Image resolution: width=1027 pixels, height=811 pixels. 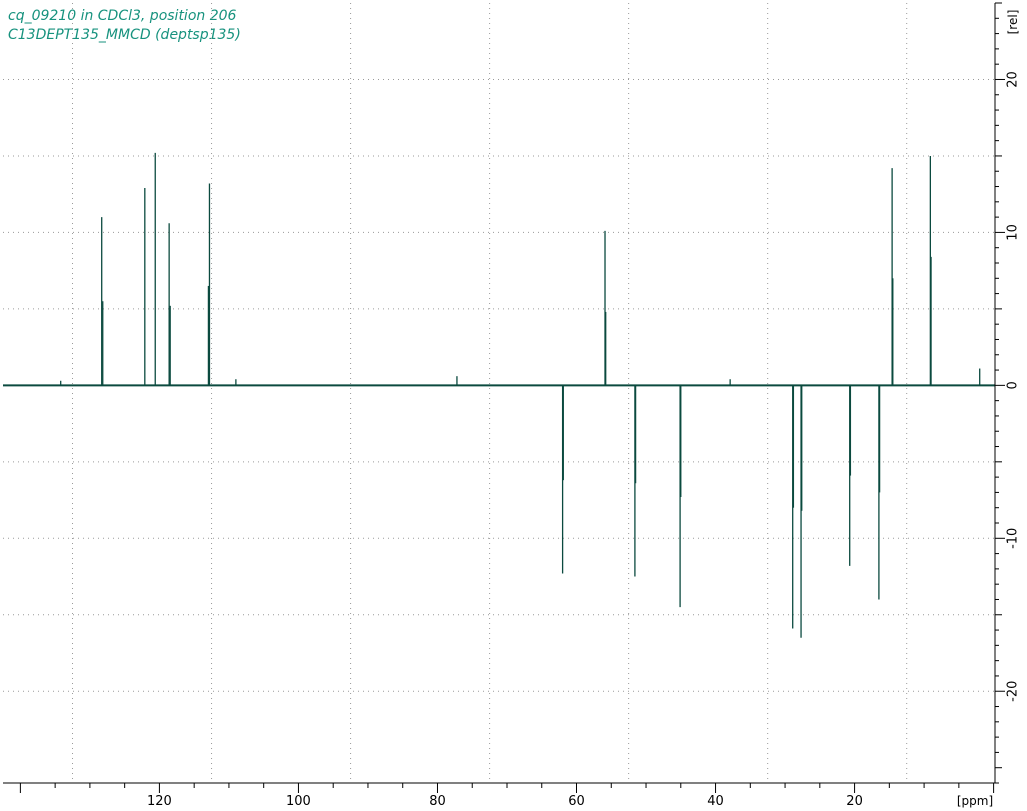 I want to click on x-tick-label: 80, so click(x=437, y=801).